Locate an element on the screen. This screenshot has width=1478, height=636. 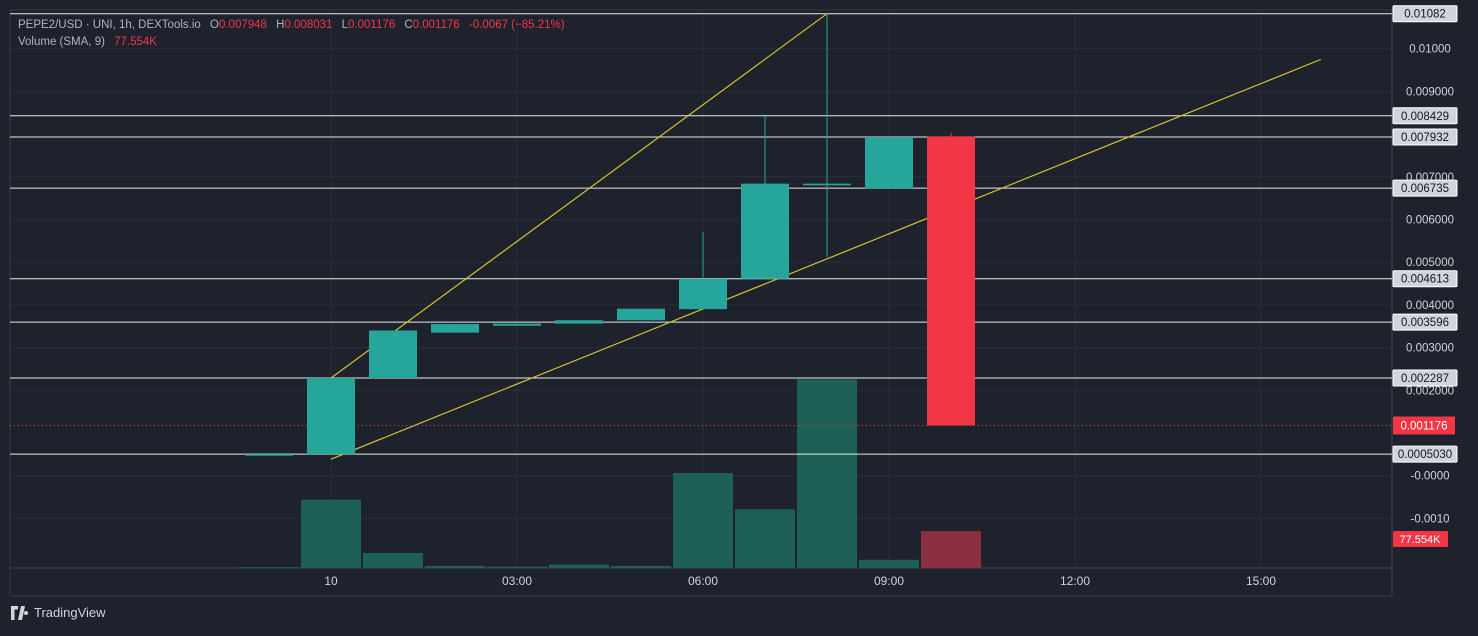
price-tick-label: -0.0010 is located at coordinates (1429, 519).